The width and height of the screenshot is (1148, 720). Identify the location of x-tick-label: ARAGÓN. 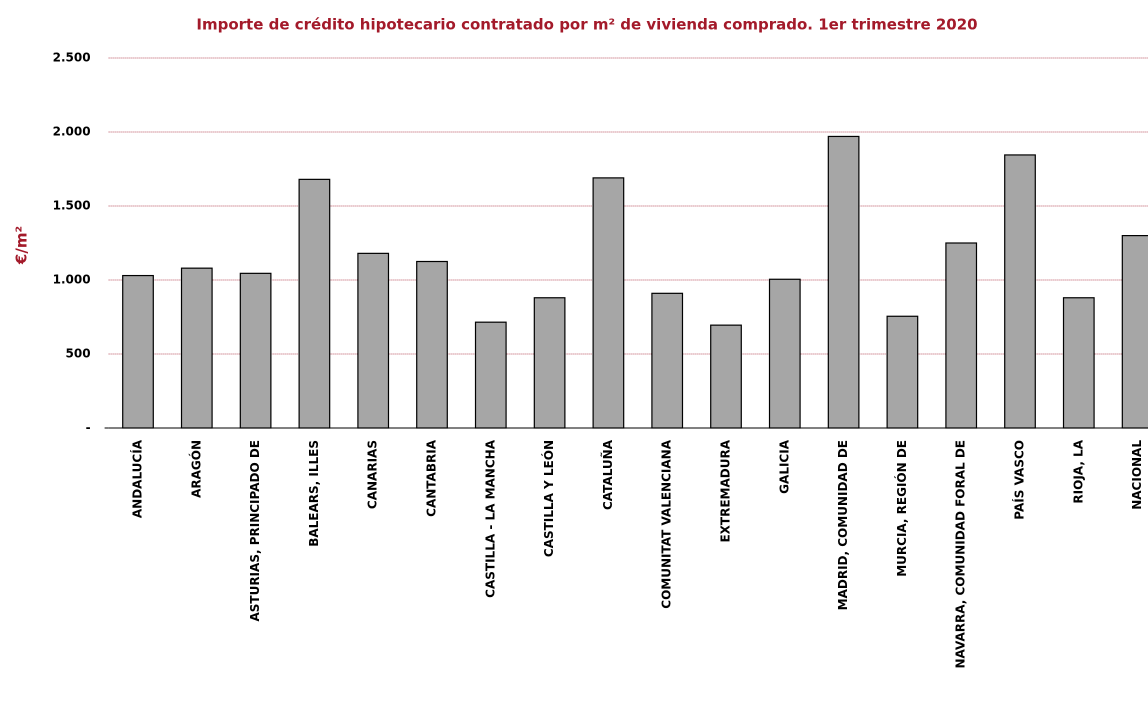
(195, 469).